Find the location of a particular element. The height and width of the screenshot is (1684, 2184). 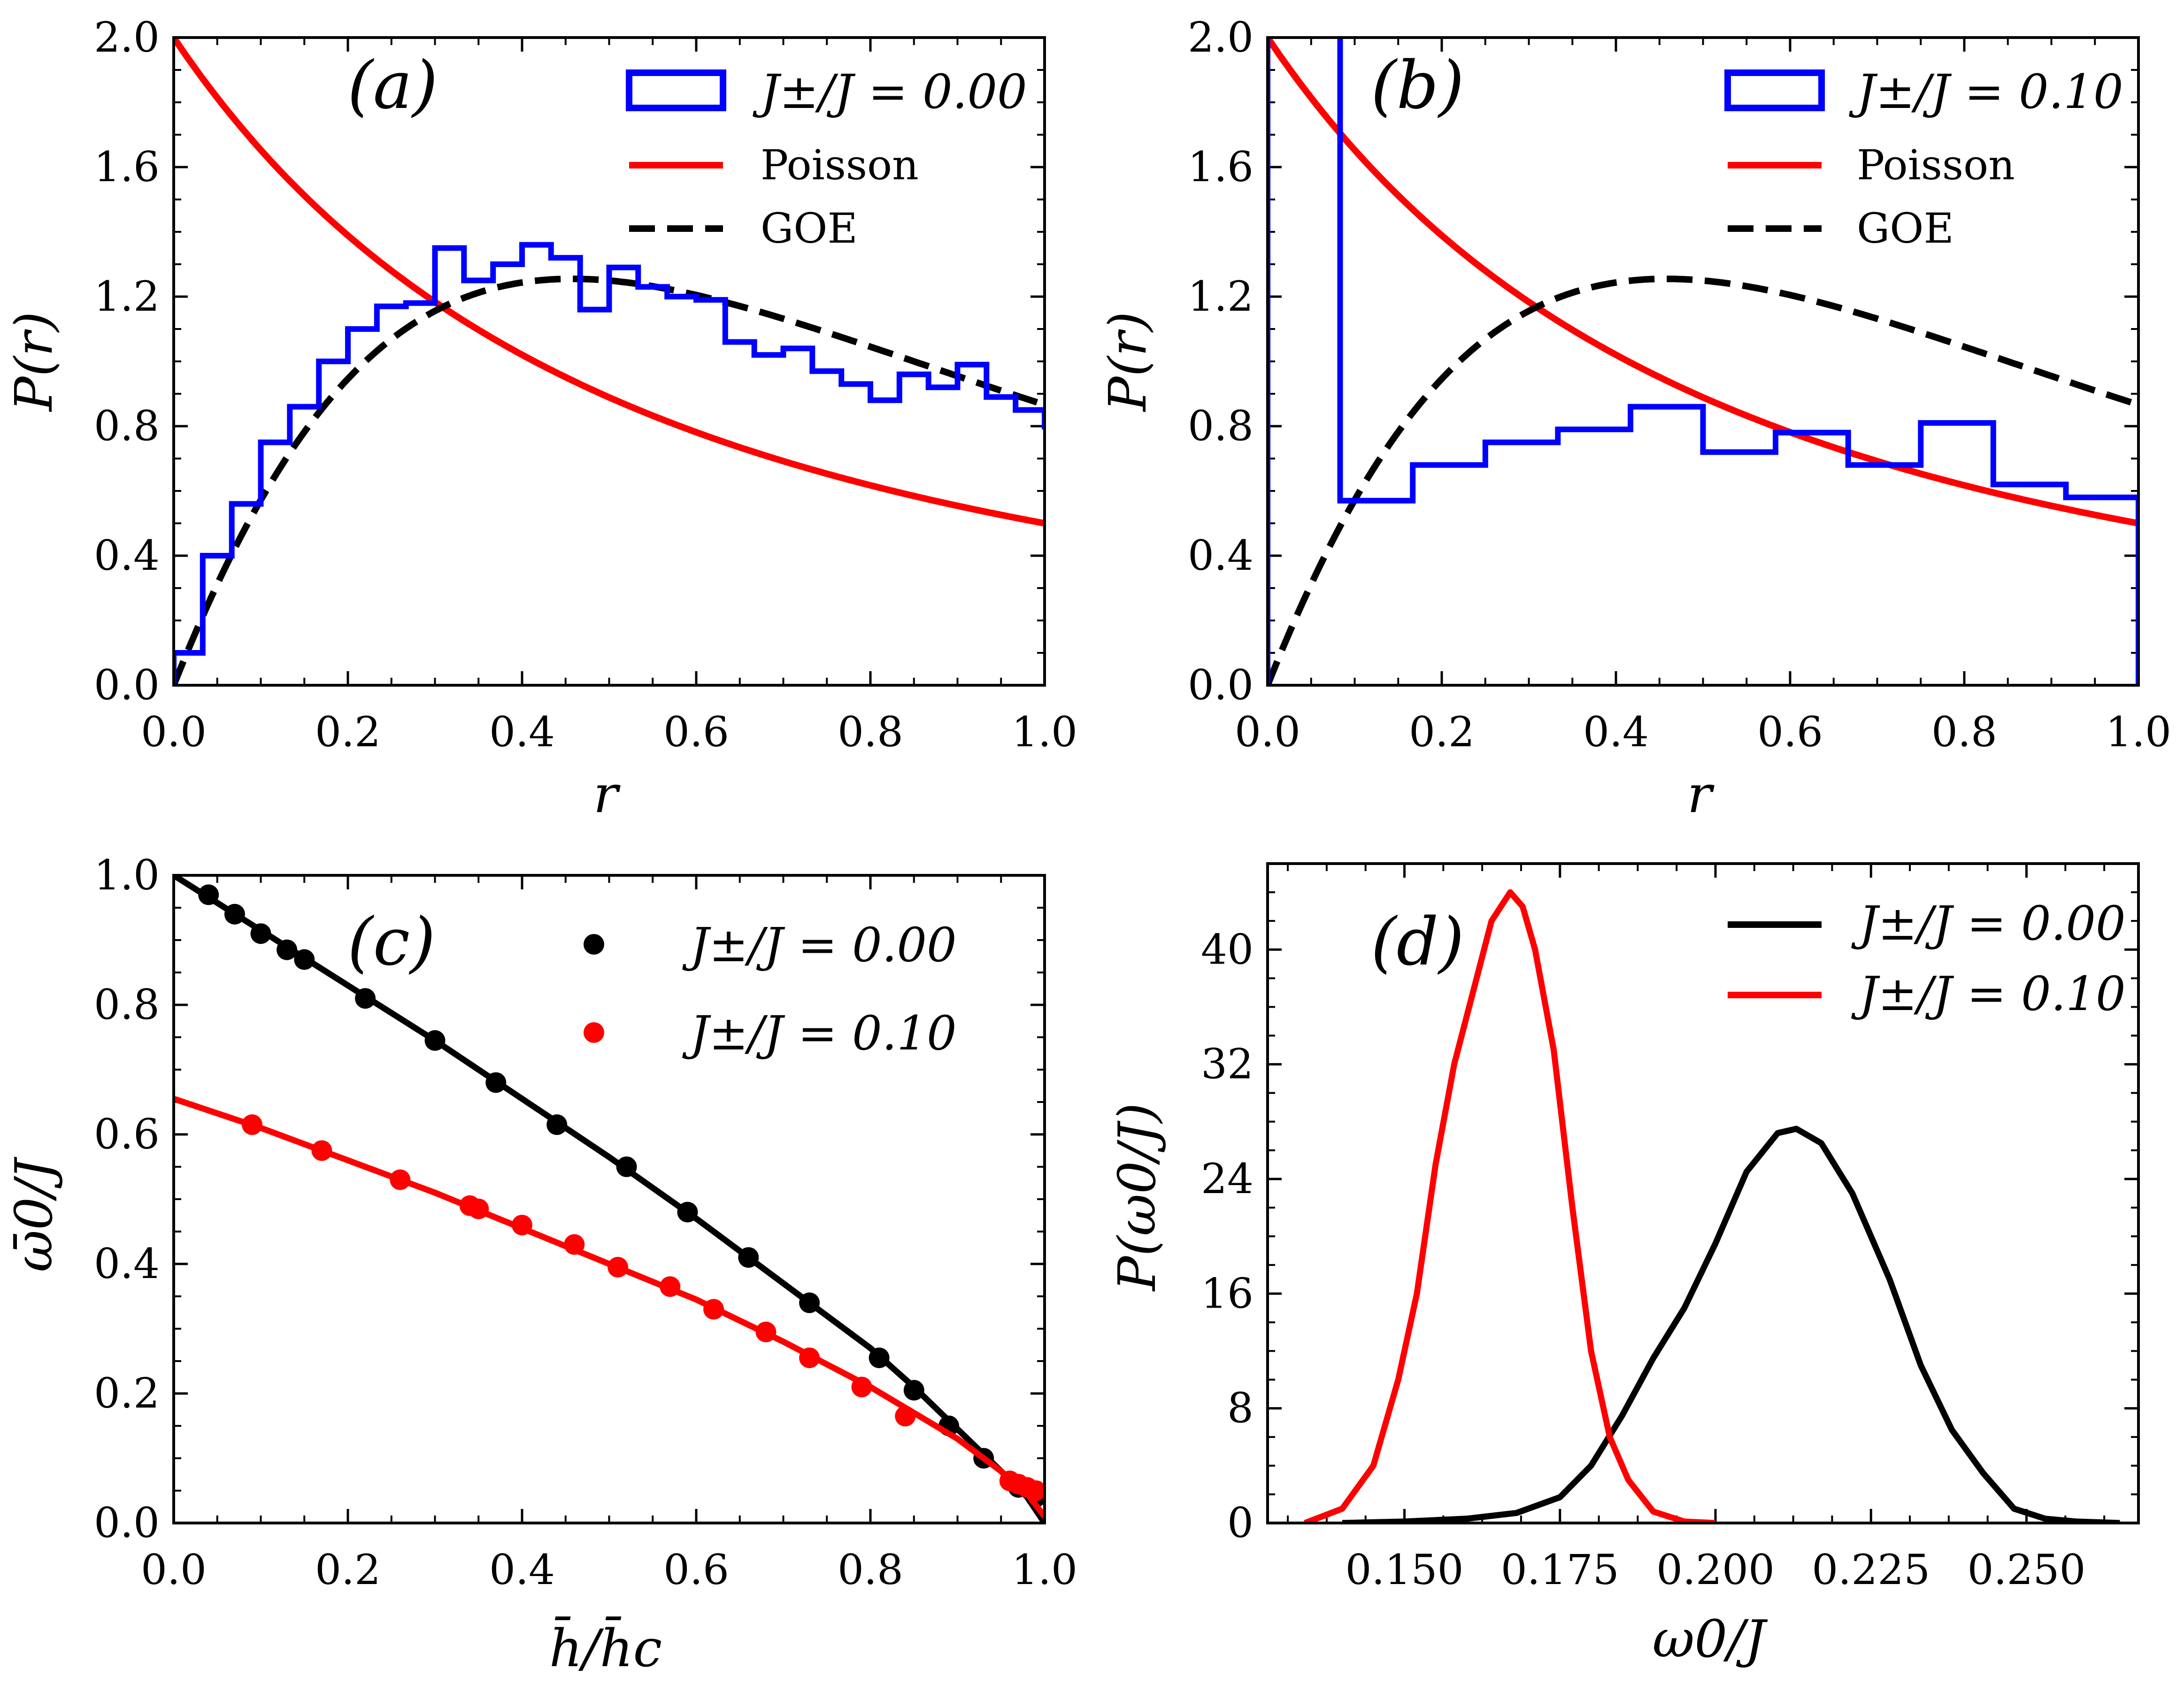

panel-d-xlabel: ω0/J is located at coordinates (1711, 1639).